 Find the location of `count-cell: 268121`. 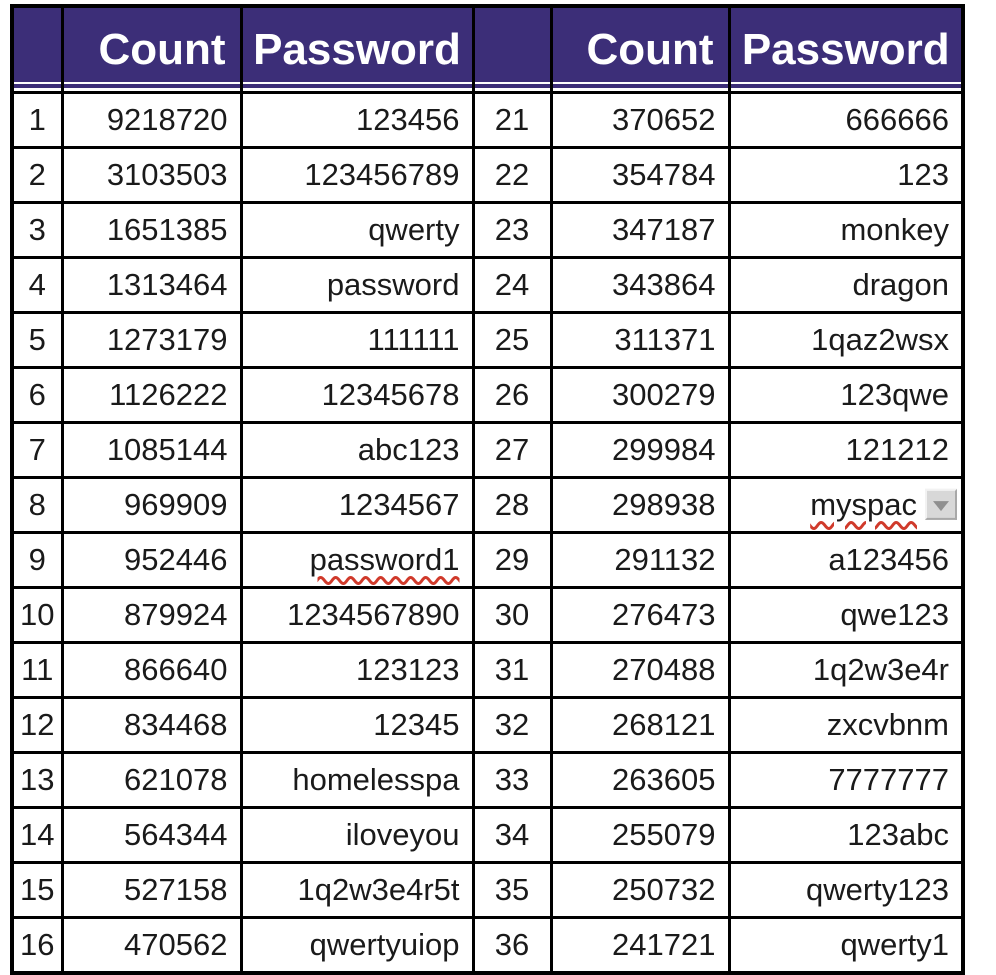

count-cell: 268121 is located at coordinates (640, 725).